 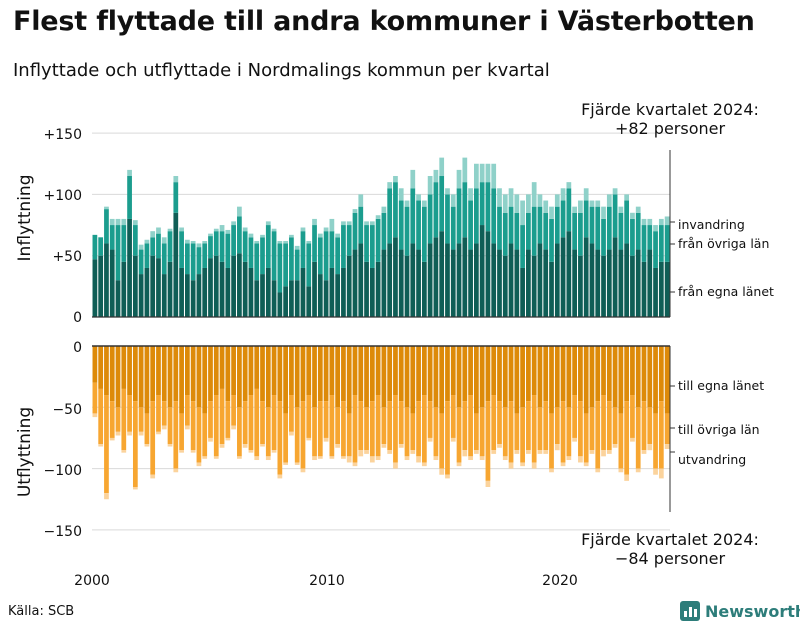 I want to click on ytick-label-in-0: 0, so click(x=77, y=318).